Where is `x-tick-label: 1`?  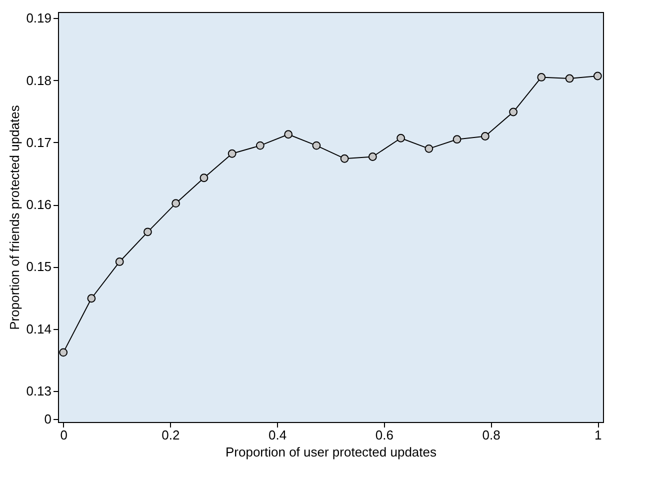
x-tick-label: 1 is located at coordinates (598, 435).